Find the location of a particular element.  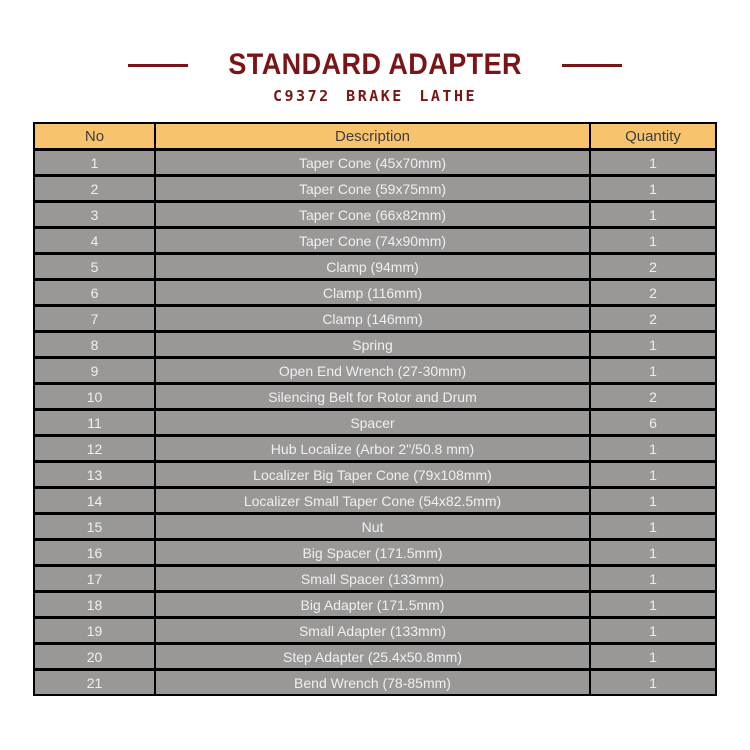

column-header-description: Description is located at coordinates (372, 136).